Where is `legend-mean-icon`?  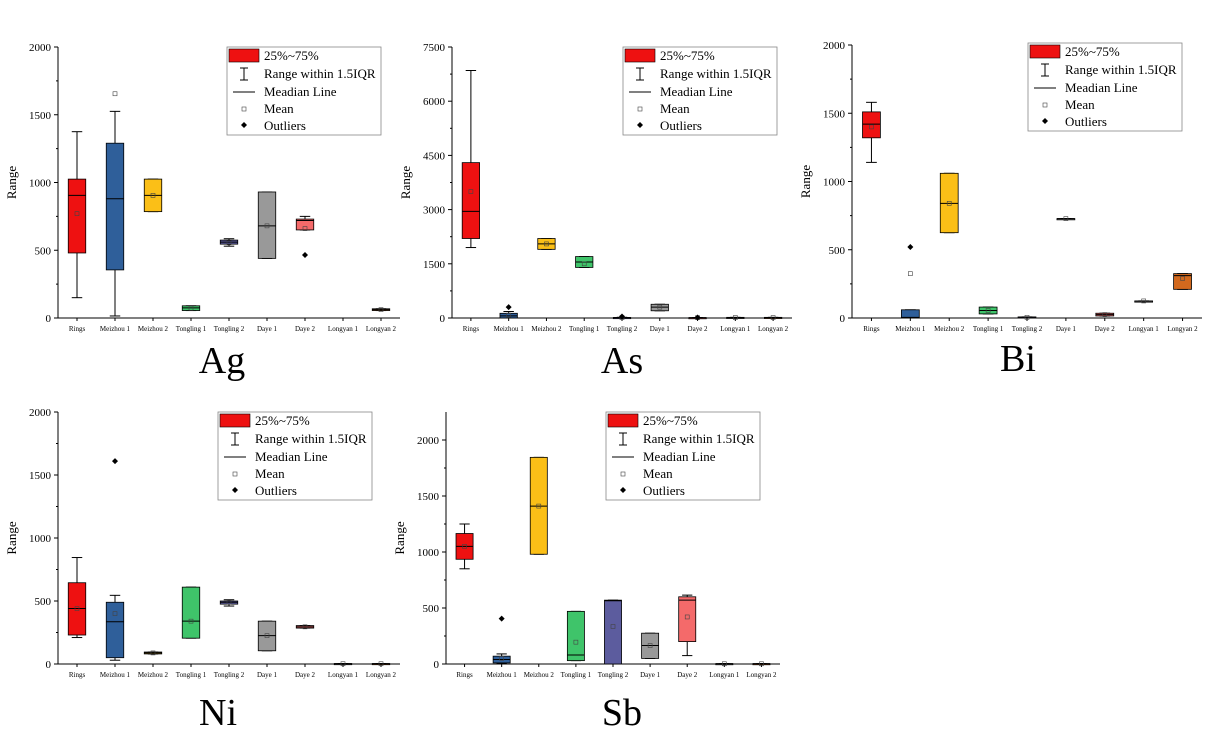 legend-mean-icon is located at coordinates (640, 109).